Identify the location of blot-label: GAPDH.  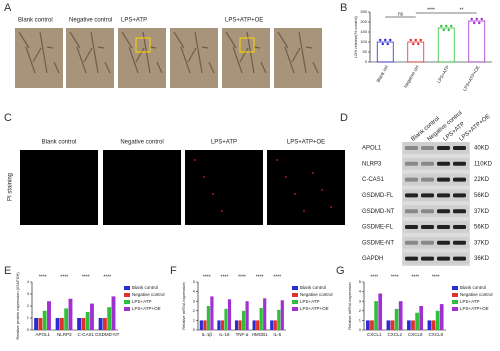
(372, 259).